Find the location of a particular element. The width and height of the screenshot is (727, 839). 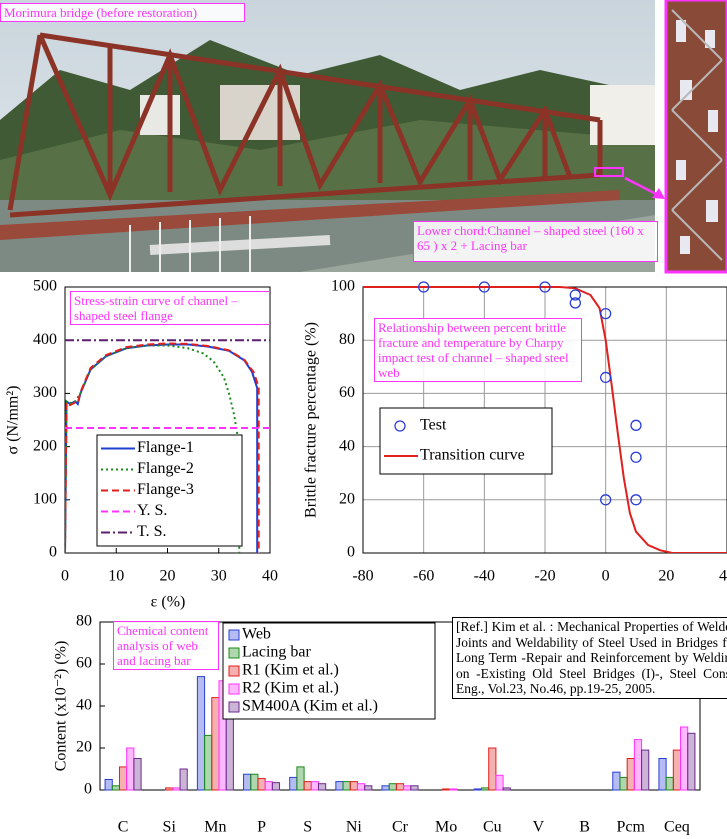

x-tick-label: S is located at coordinates (307, 827).